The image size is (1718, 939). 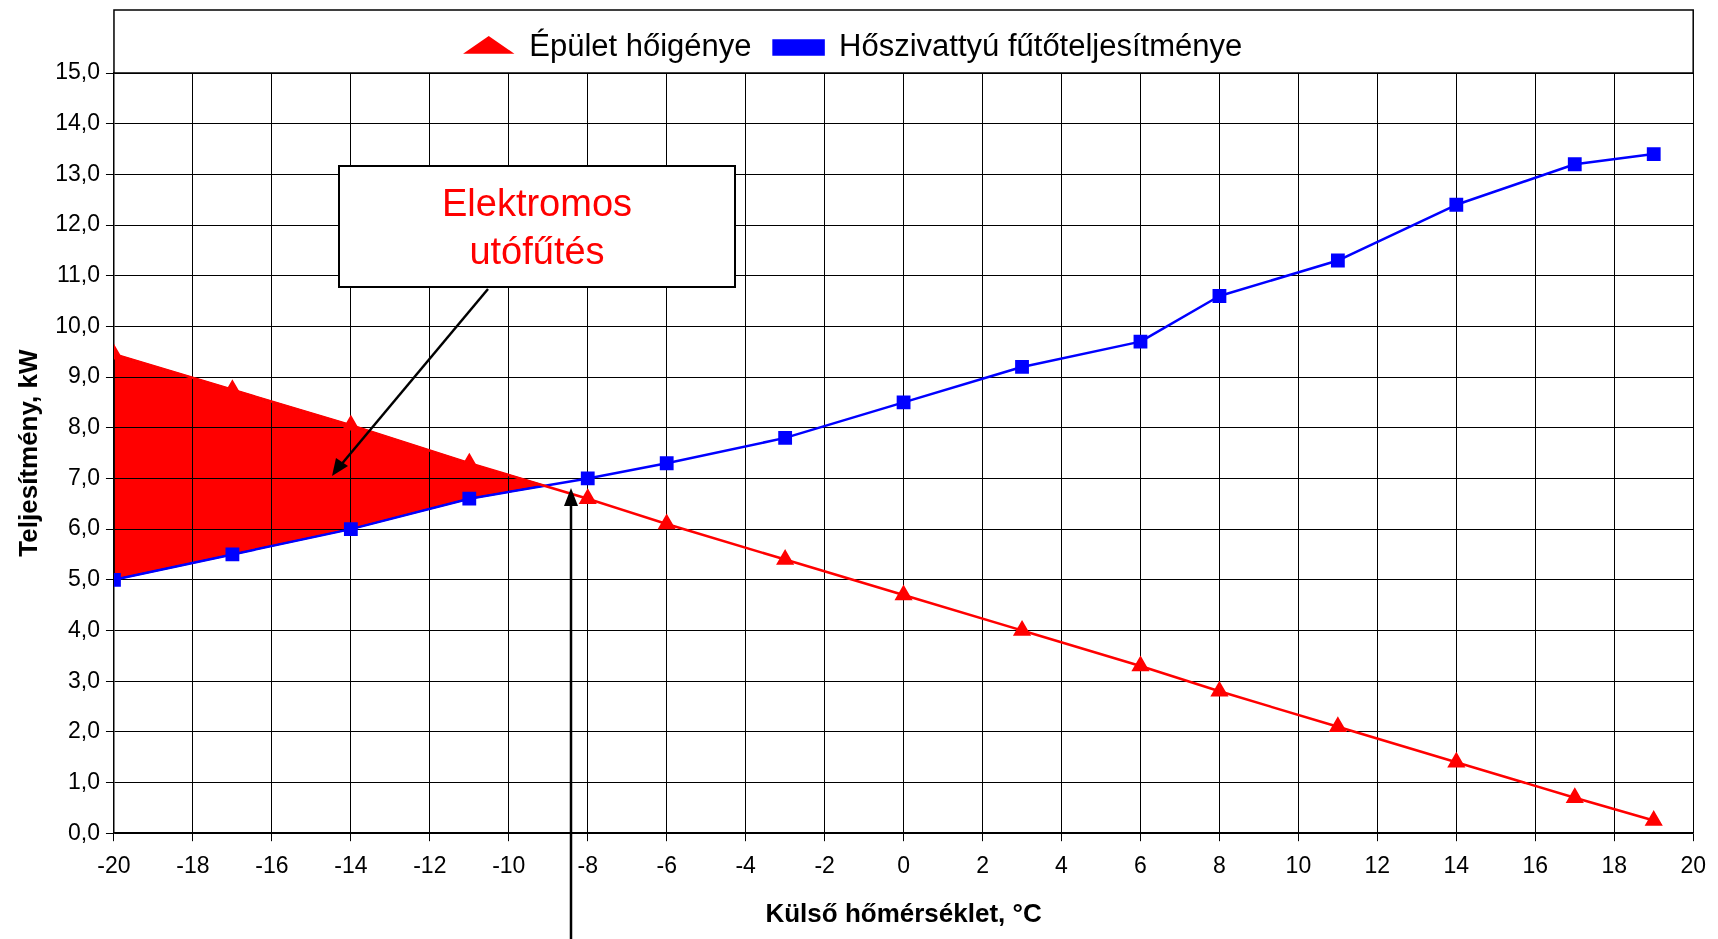 What do you see at coordinates (982, 865) in the screenshot?
I see `x-tick-label: 2` at bounding box center [982, 865].